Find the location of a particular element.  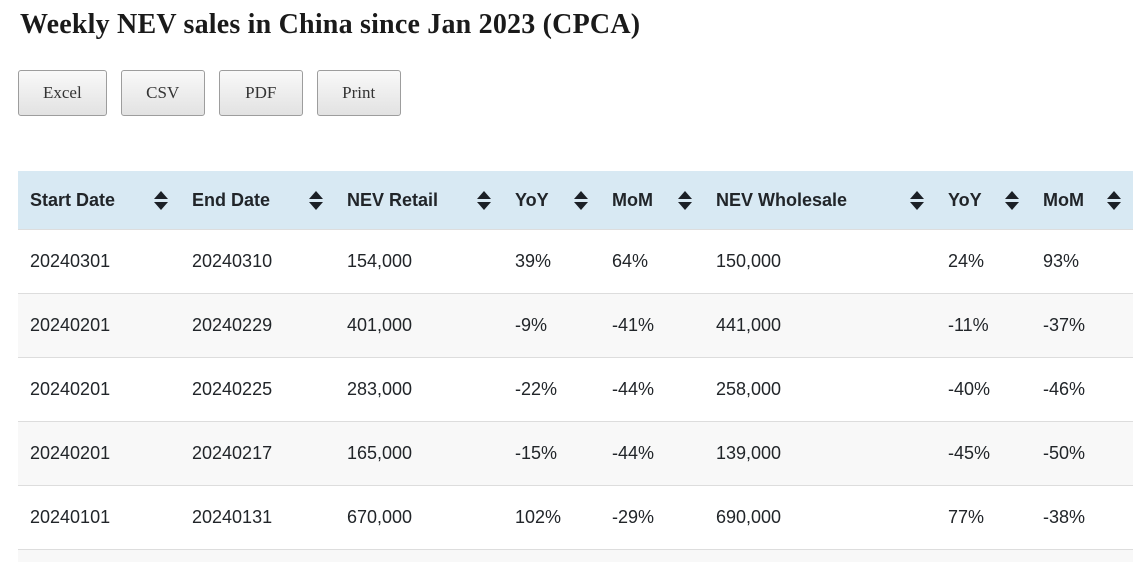

cell-nev-retail: 401,000 is located at coordinates (419, 325).